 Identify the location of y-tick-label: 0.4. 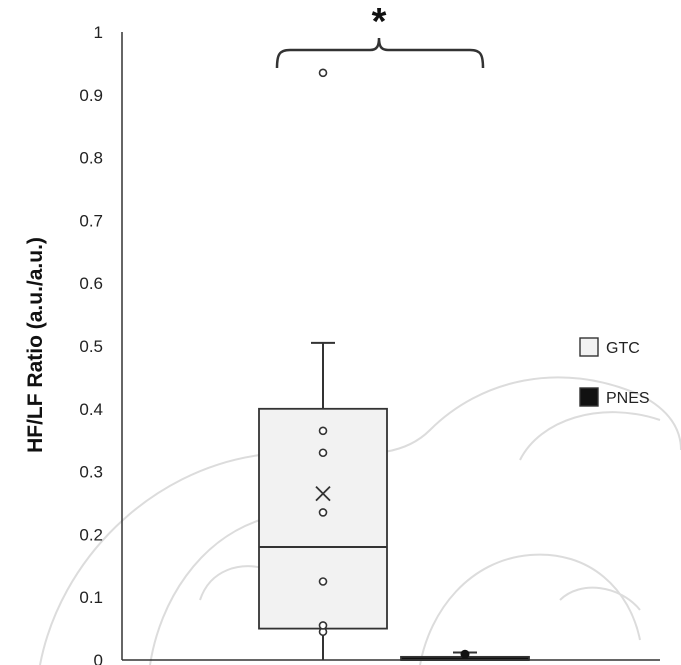
(91, 409).